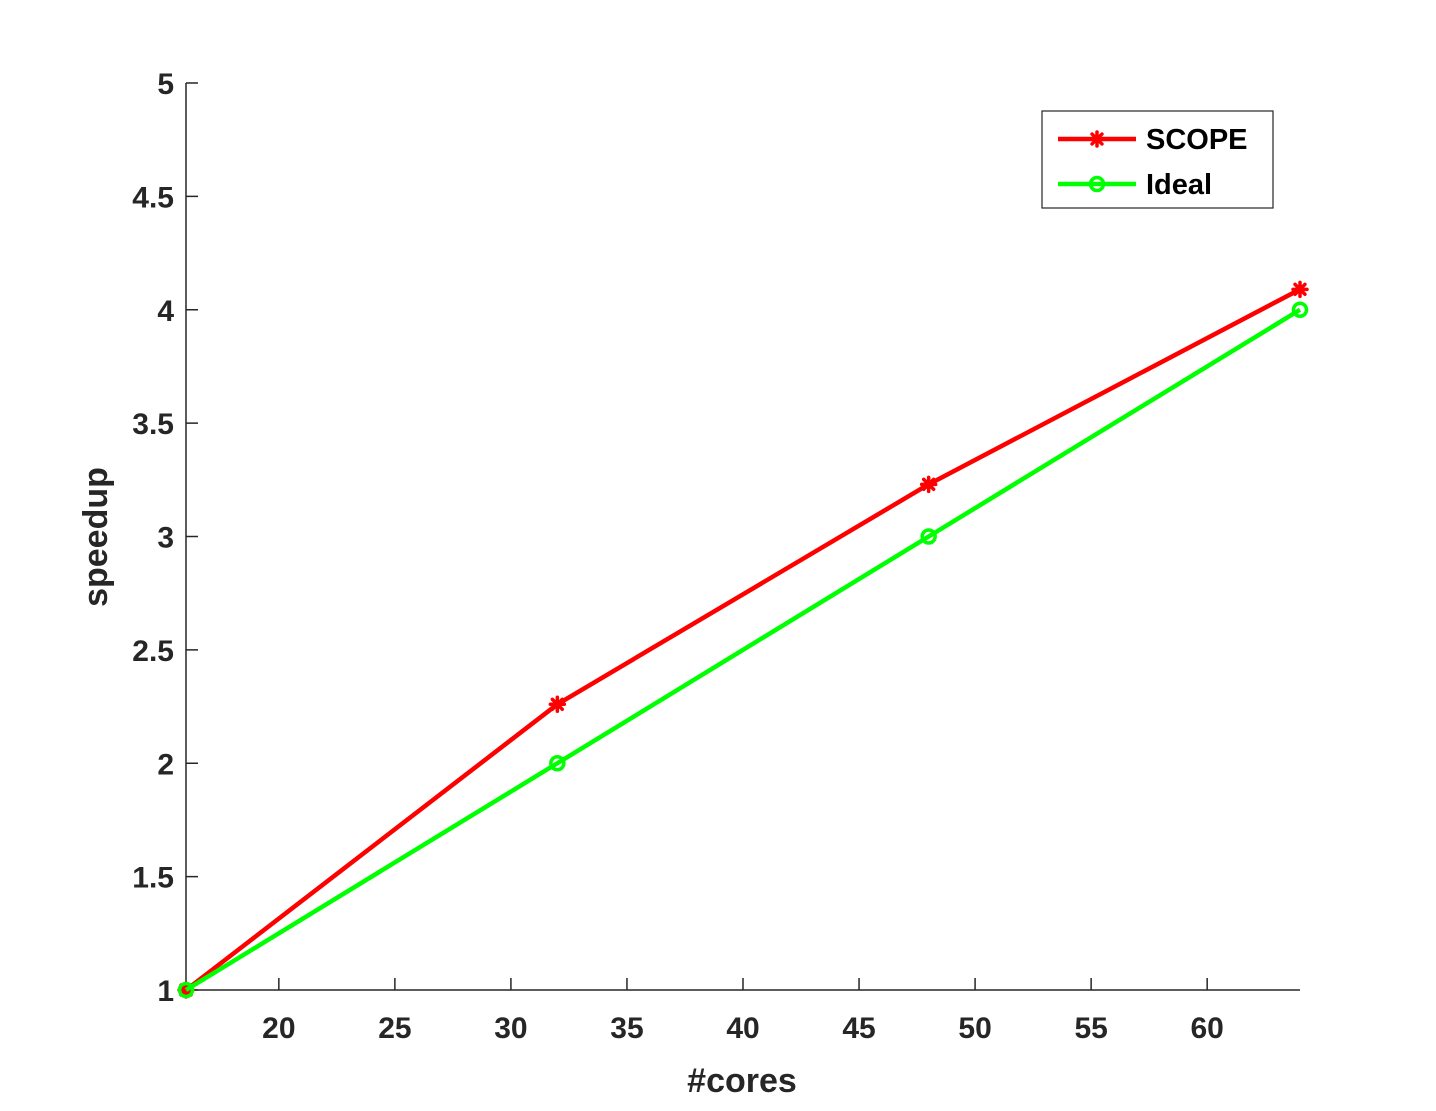 This screenshot has height=1111, width=1436. What do you see at coordinates (153, 878) in the screenshot?
I see `y-tick-label: 1.5` at bounding box center [153, 878].